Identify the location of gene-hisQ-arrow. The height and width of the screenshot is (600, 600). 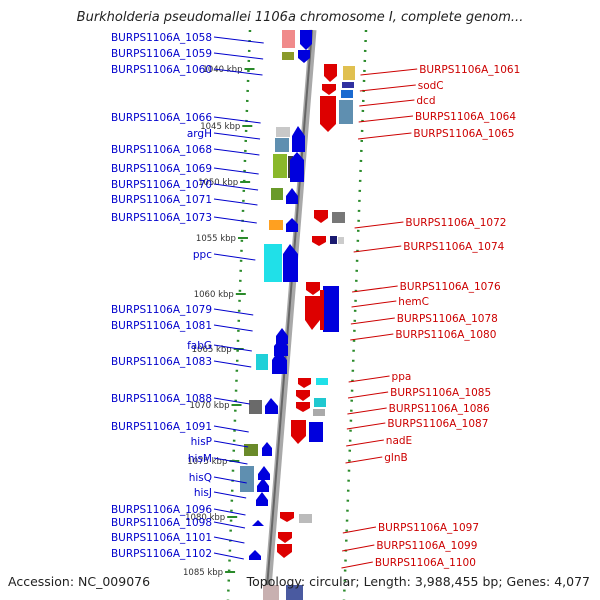
(263, 485).